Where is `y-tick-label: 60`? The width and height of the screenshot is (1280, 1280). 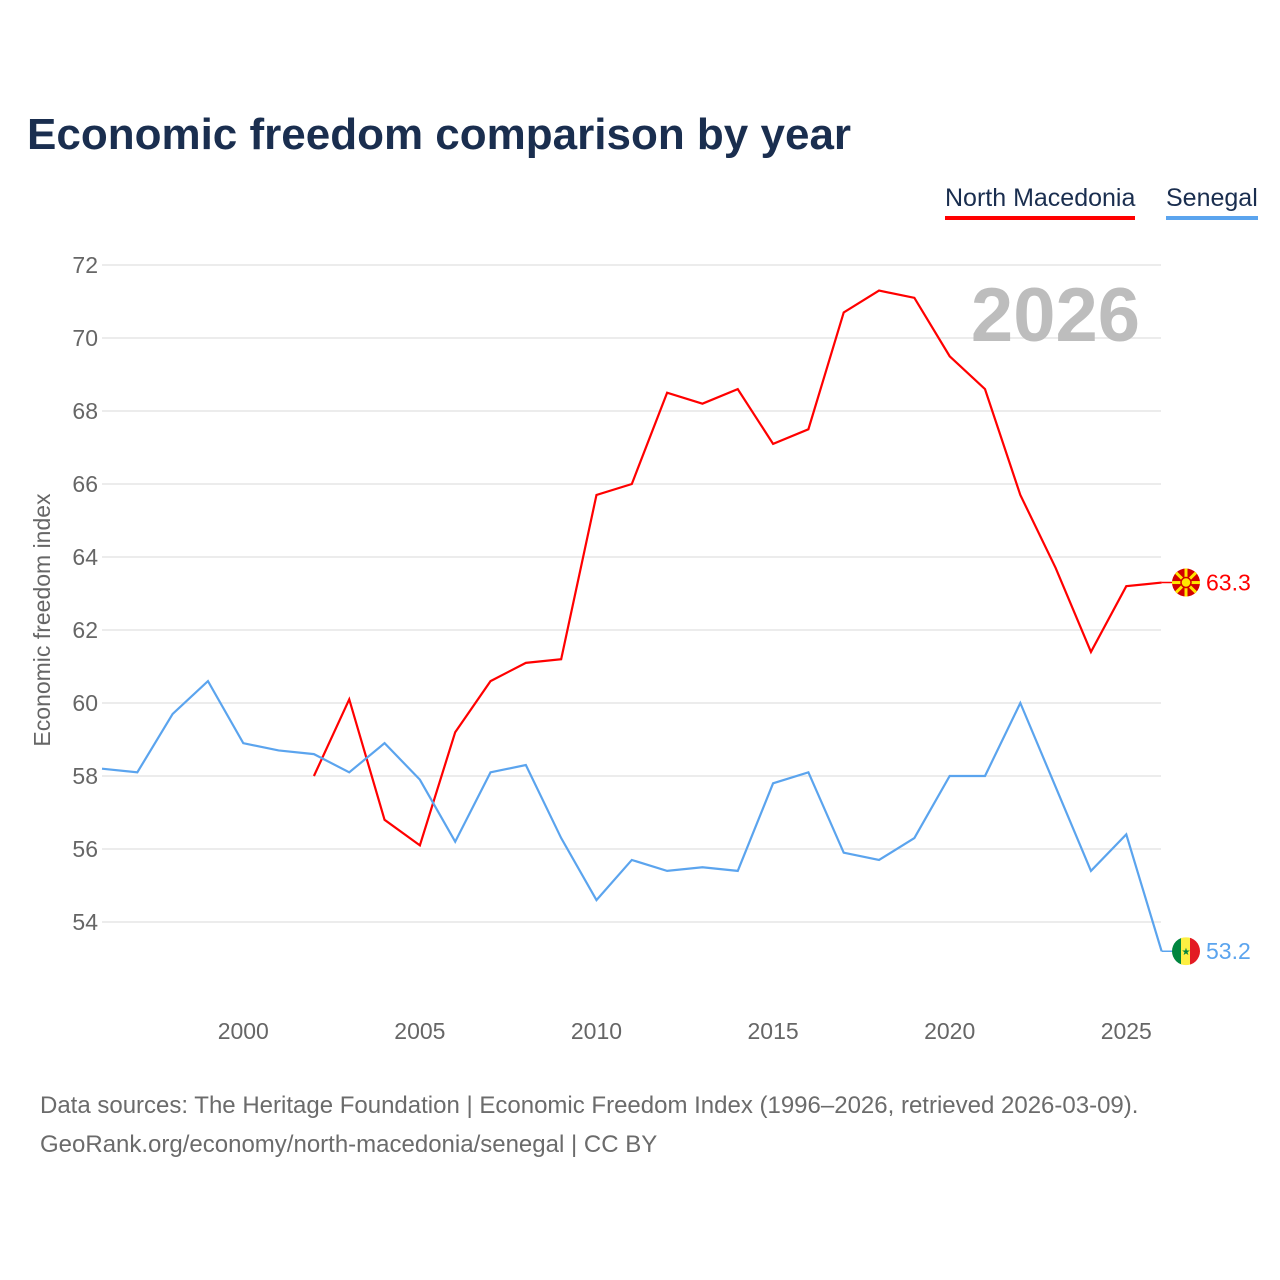
y-tick-label: 60 is located at coordinates (85, 703).